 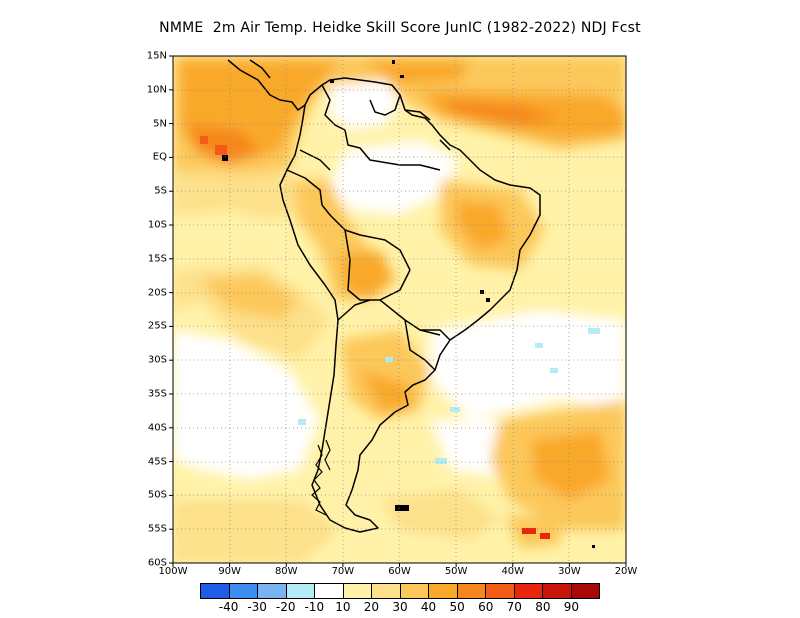 What do you see at coordinates (513, 571) in the screenshot?
I see `lon-label: 40W` at bounding box center [513, 571].